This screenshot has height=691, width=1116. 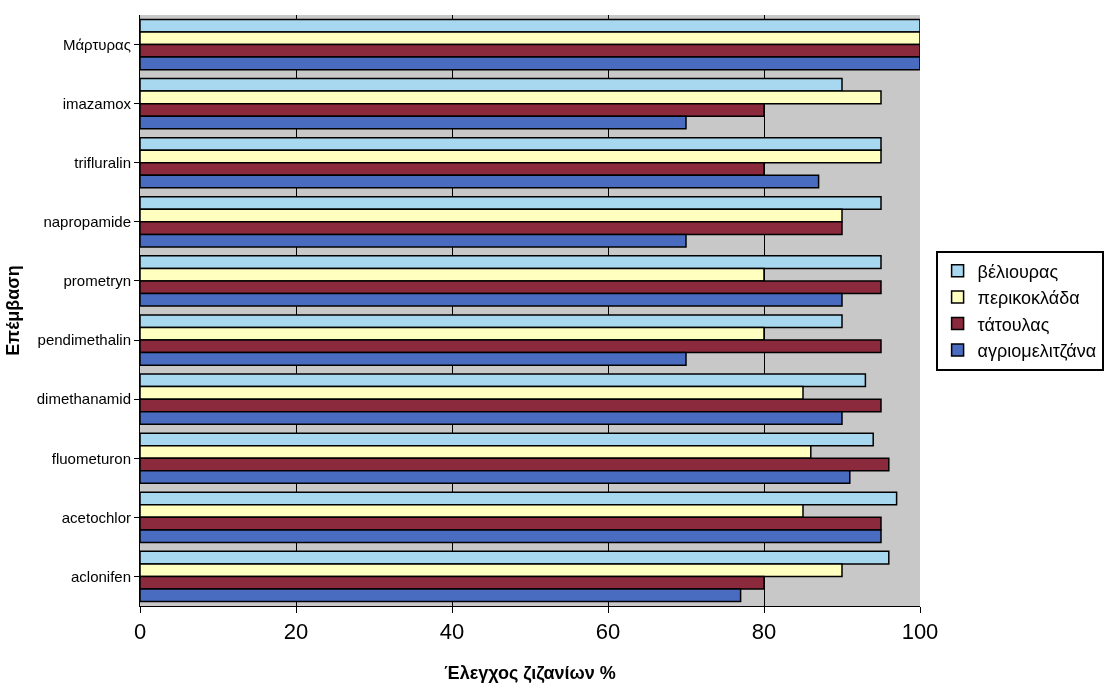 What do you see at coordinates (83, 399) in the screenshot?
I see `y-tick-label: dimethanamid` at bounding box center [83, 399].